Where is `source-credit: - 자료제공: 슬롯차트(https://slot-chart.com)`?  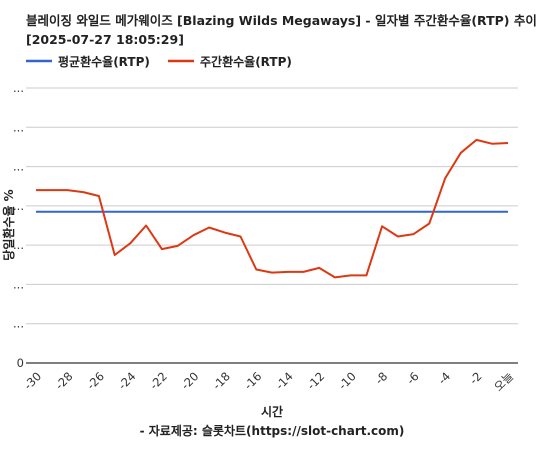 source-credit: - 자료제공: 슬롯차트(https://slot-chart.com) is located at coordinates (272, 430).